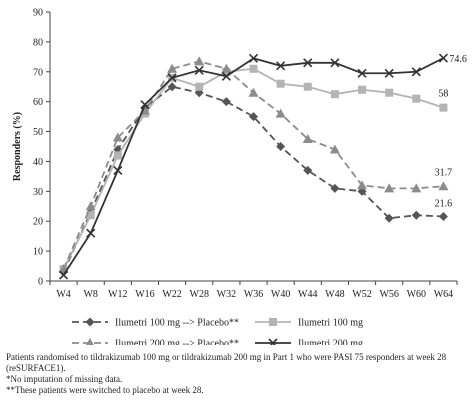 The height and width of the screenshot is (413, 474). Describe the element at coordinates (40, 282) in the screenshot. I see `y-tick-label: 0` at that location.